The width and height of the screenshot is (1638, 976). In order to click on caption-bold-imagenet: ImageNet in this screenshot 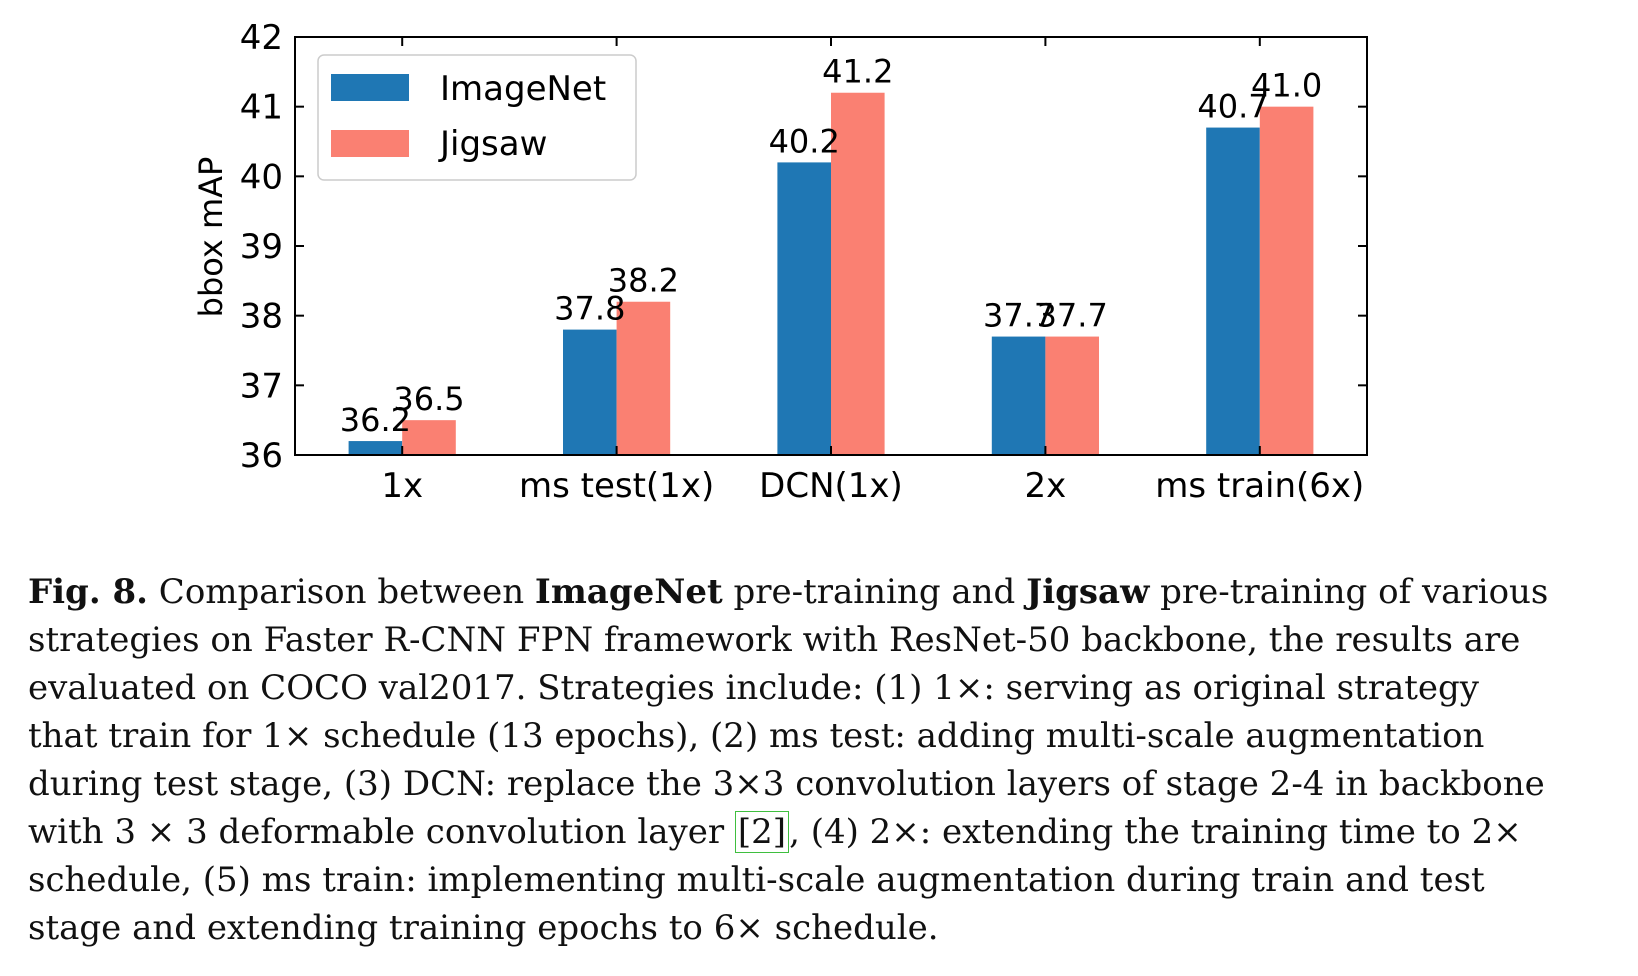, I will do `click(628, 592)`.